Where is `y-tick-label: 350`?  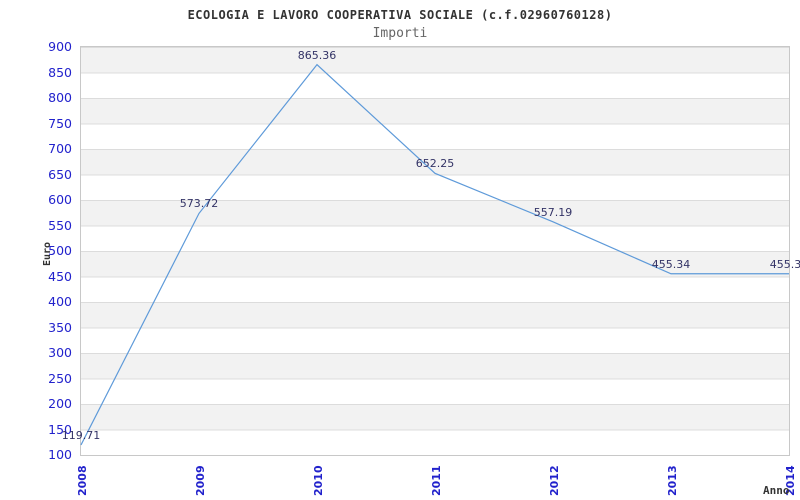 y-tick-label: 350 is located at coordinates (60, 327).